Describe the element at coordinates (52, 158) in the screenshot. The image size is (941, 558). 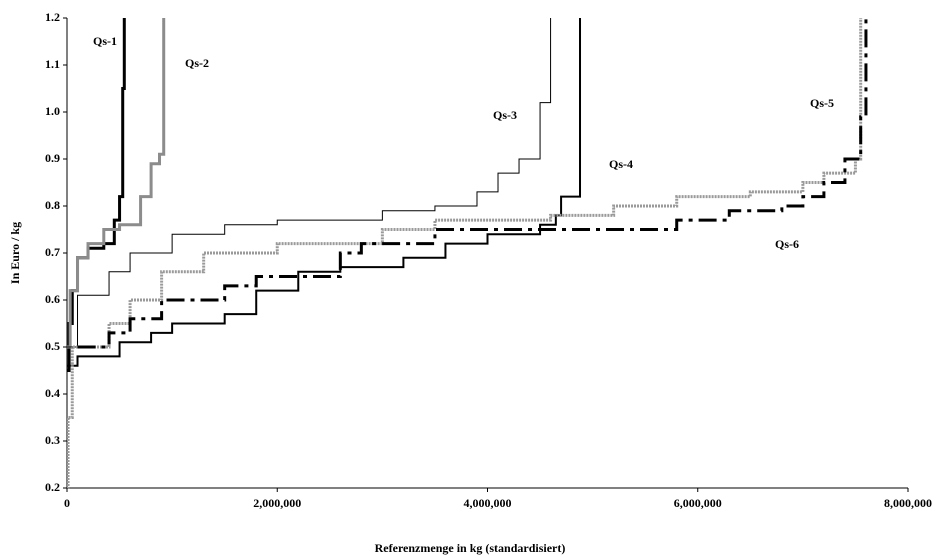
I see `y-tick-label: 0.9` at that location.